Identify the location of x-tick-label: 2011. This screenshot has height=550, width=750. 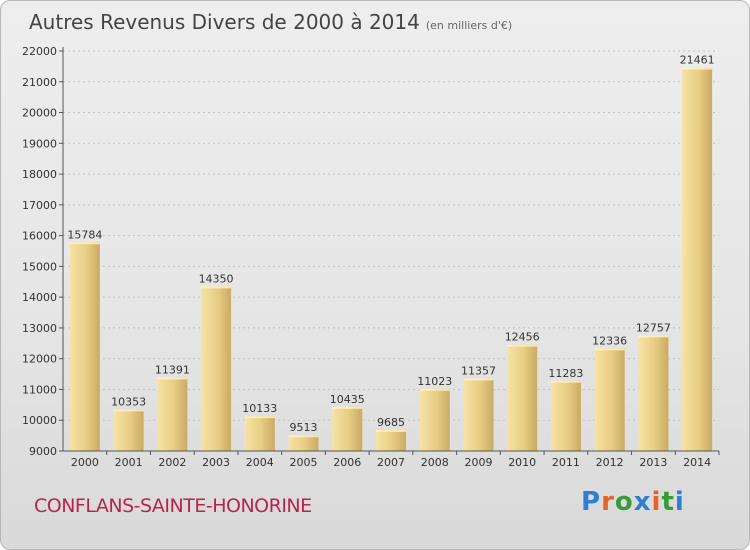
(566, 462).